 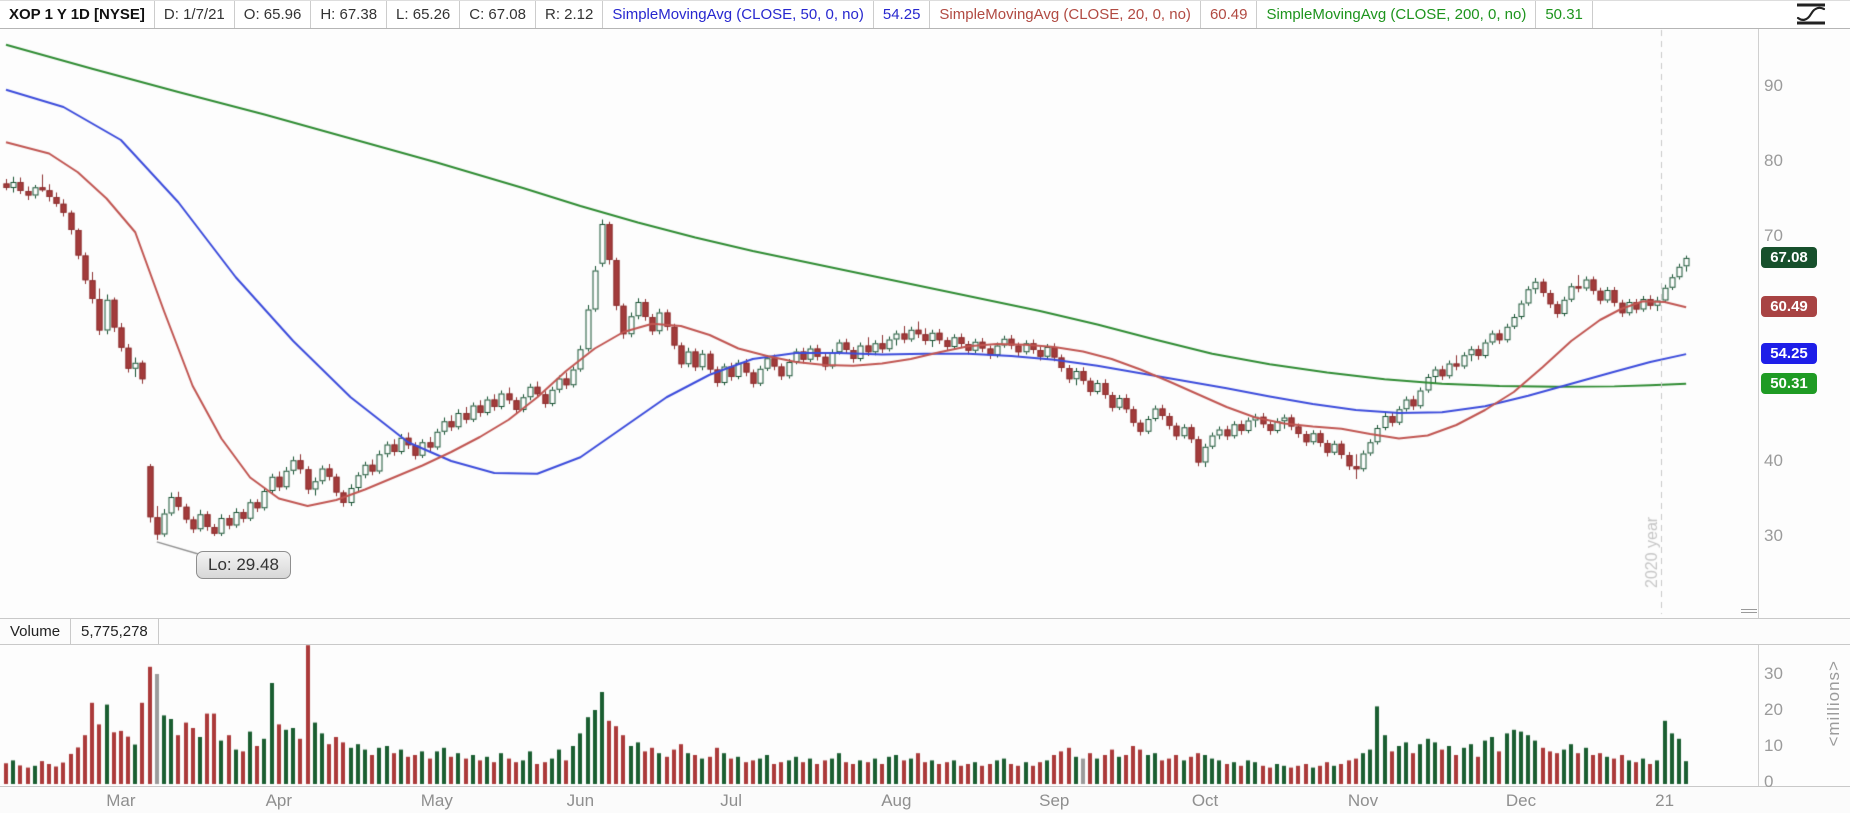 I want to click on price-tick-80: 80, so click(x=1773, y=160).